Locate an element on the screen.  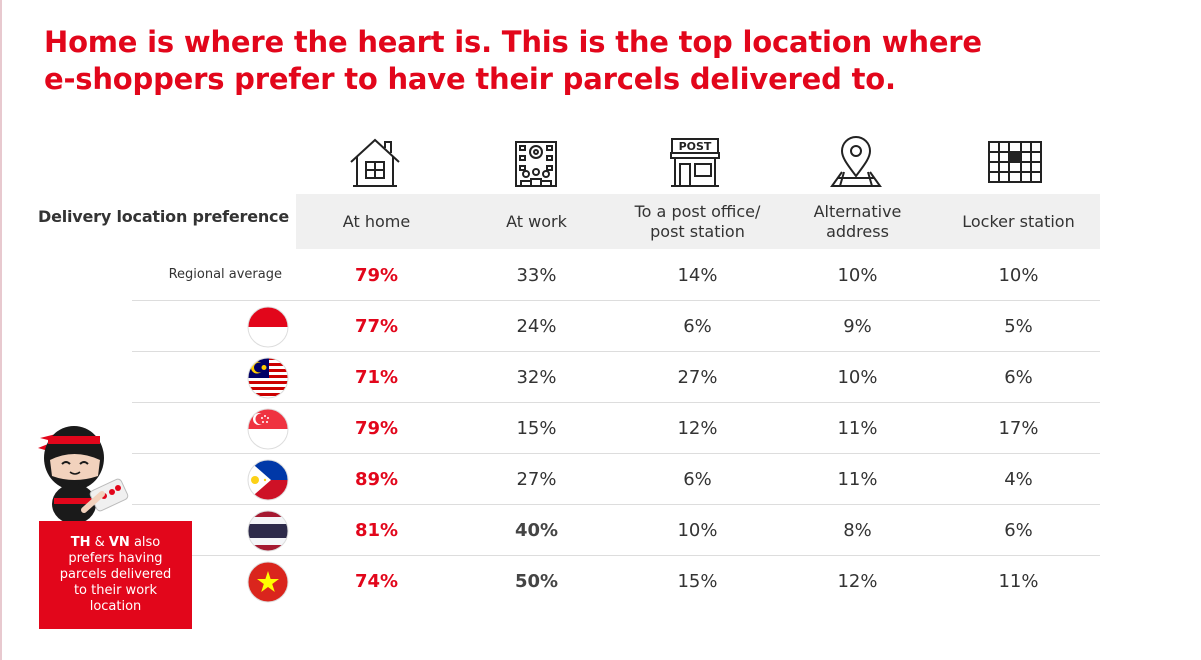
column-header-0: At home is located at coordinates (376, 221).